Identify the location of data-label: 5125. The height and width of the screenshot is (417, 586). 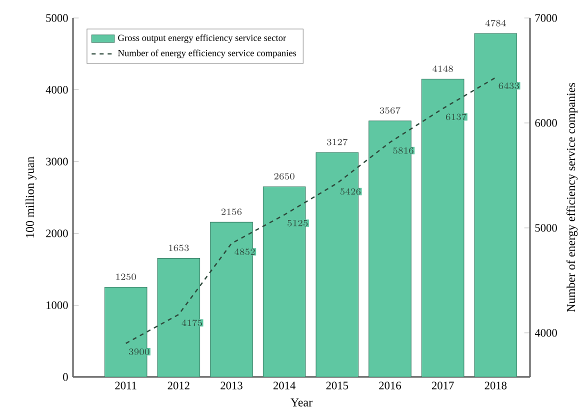
(298, 223).